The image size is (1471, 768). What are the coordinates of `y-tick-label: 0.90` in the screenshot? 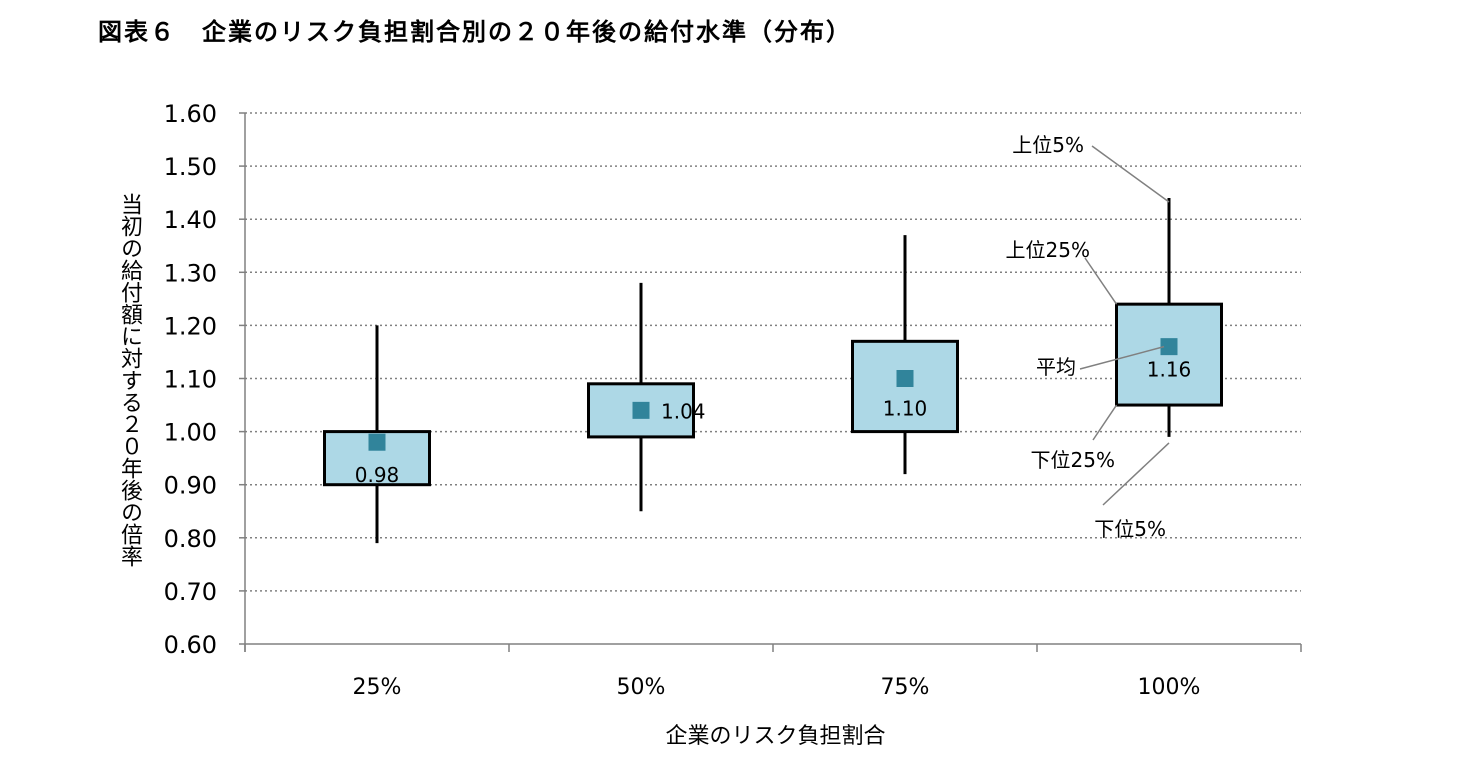 It's located at (190, 486).